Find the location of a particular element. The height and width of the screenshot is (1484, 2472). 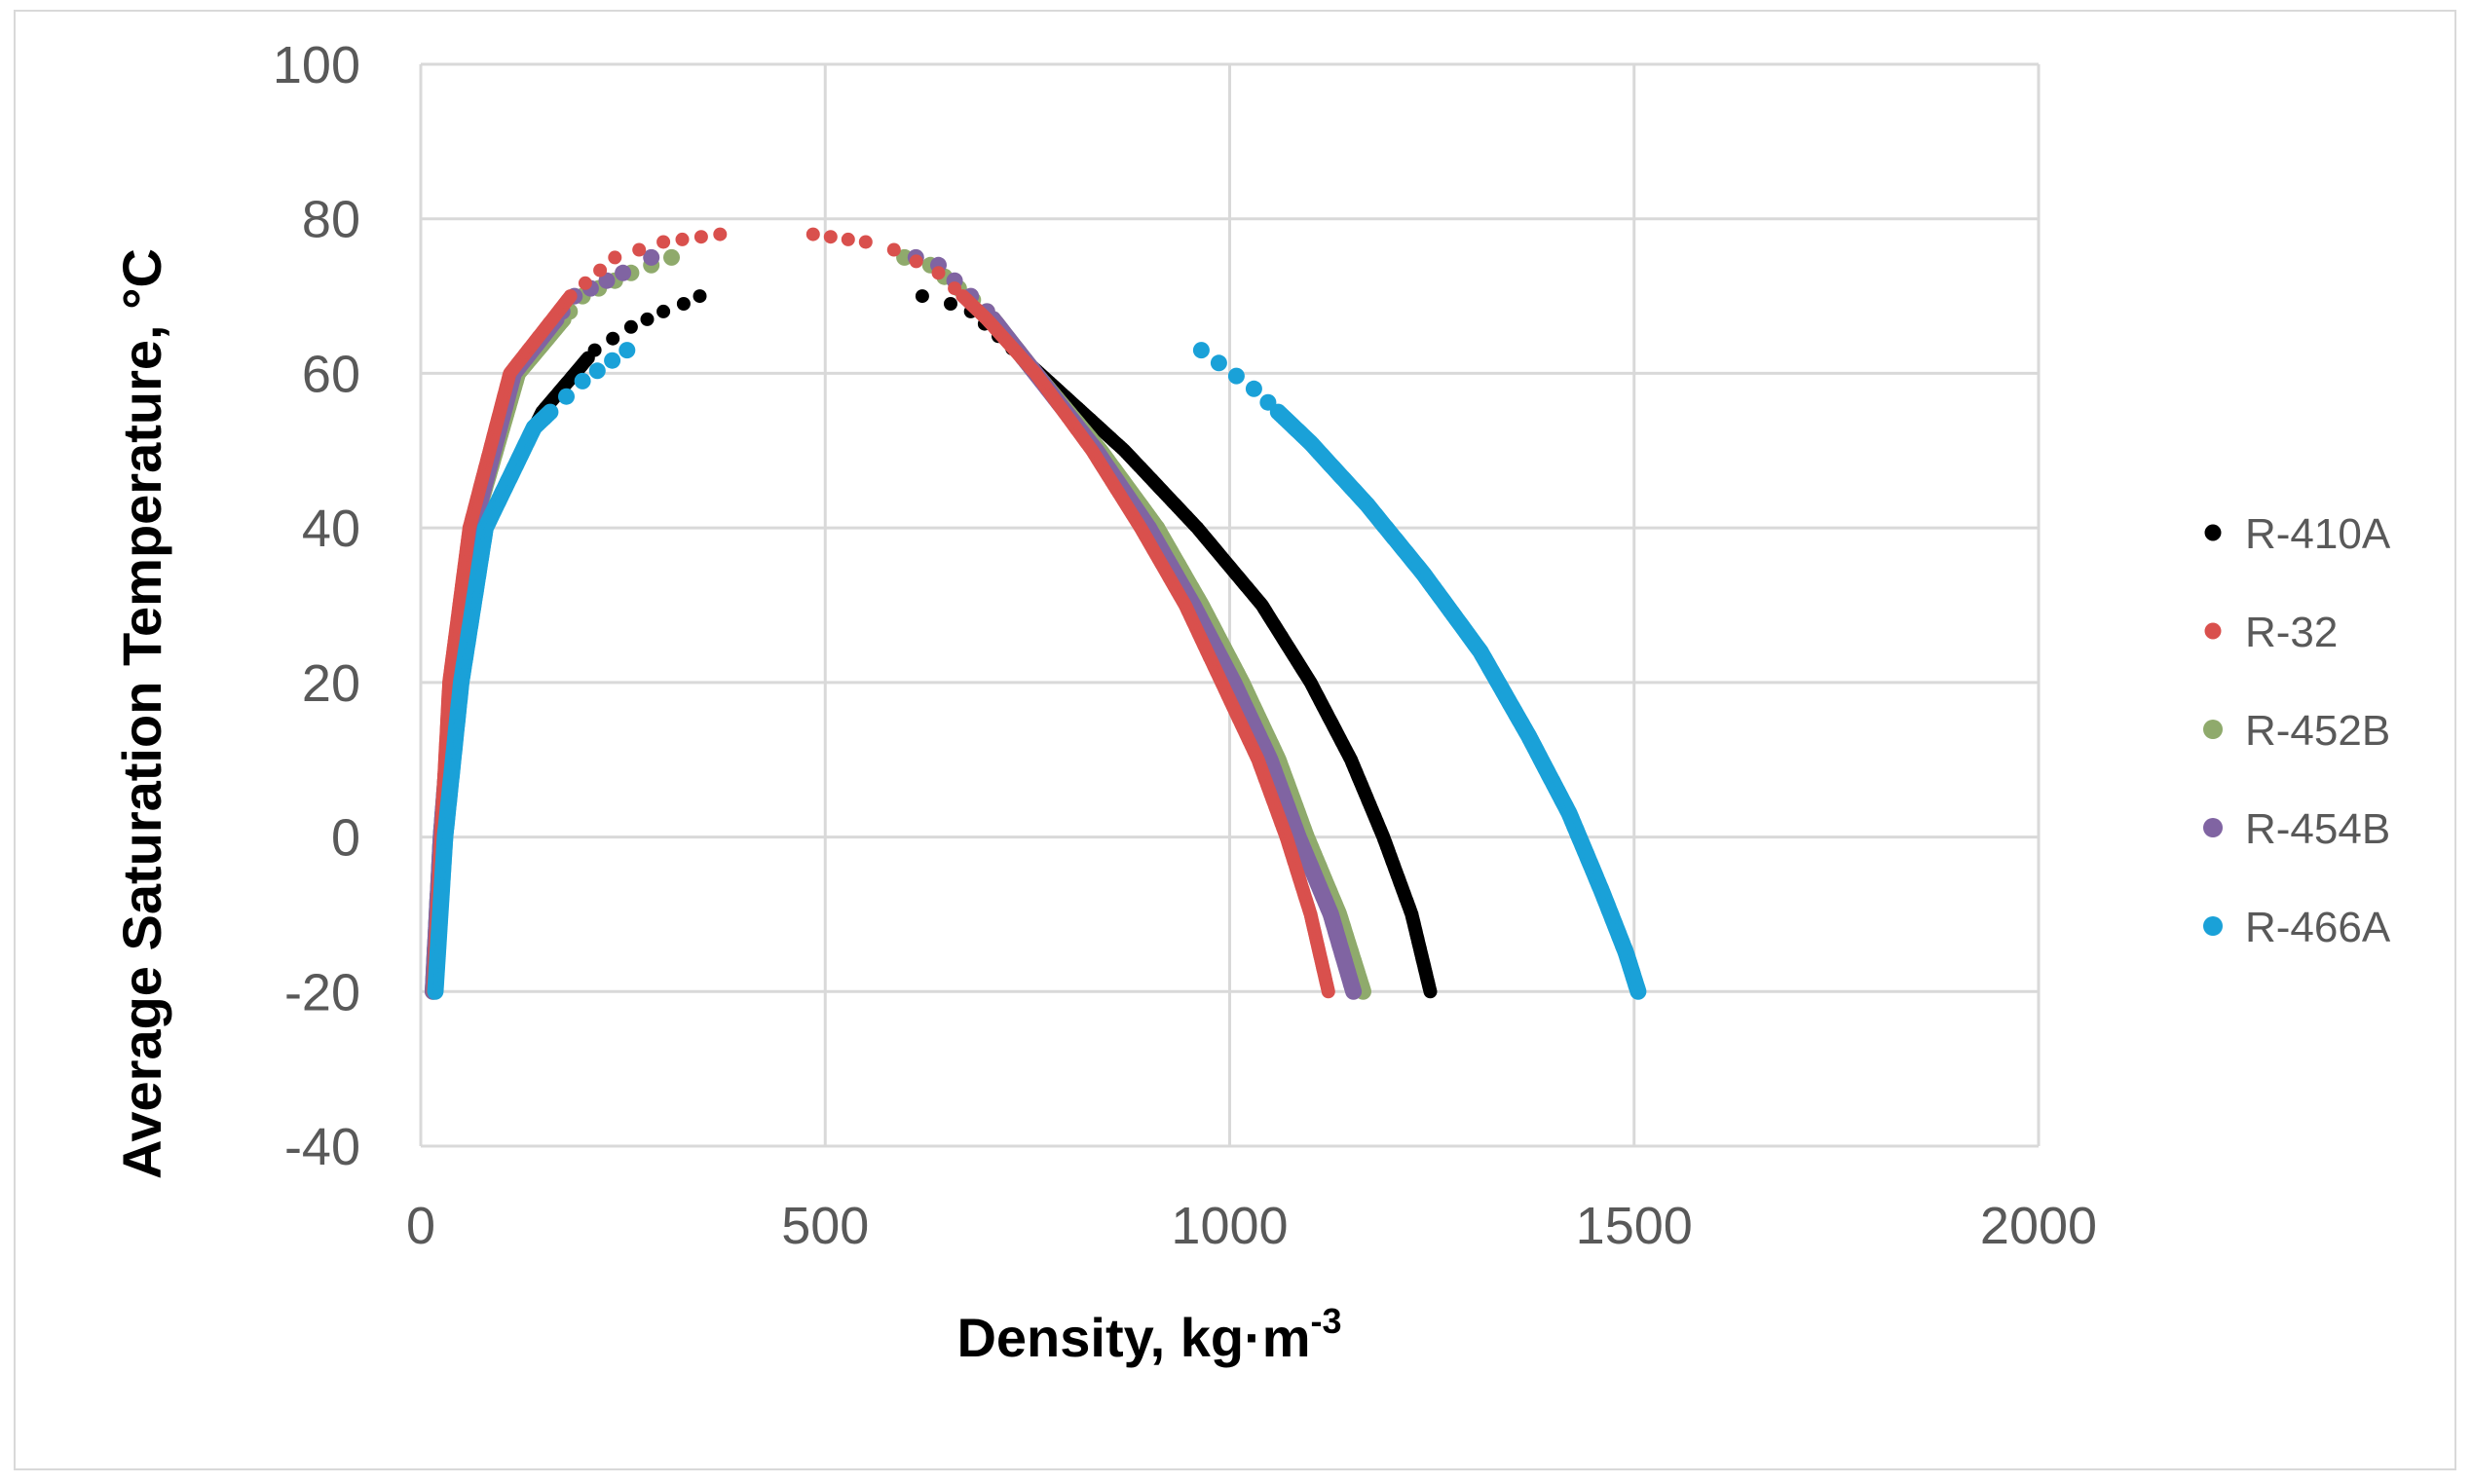

x-axis-title-main: Density, kg·m is located at coordinates (1133, 1337).